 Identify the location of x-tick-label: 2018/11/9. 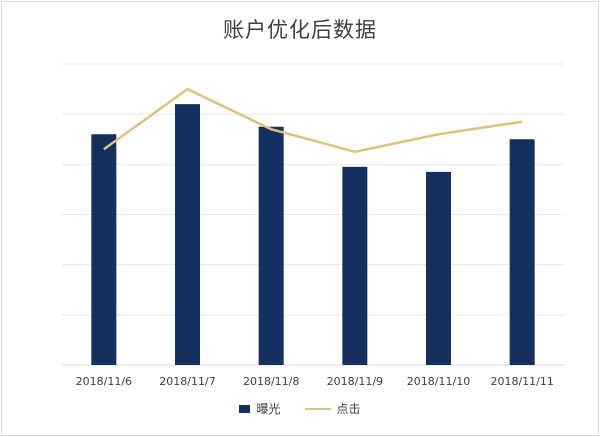
(355, 381).